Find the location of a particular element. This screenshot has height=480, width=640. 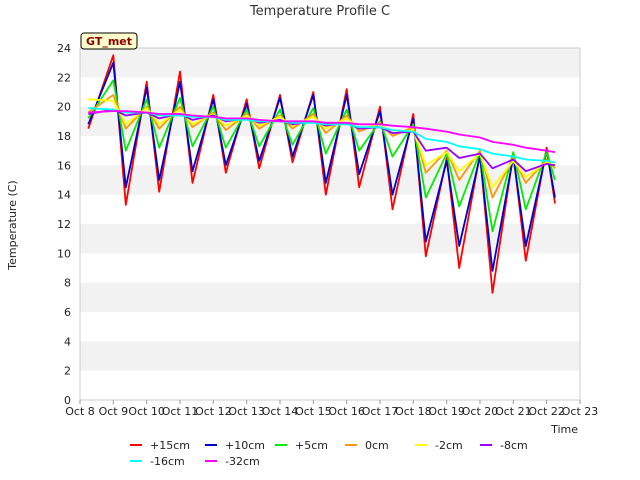

x-tick-label: Oct 22 is located at coordinates (546, 411).